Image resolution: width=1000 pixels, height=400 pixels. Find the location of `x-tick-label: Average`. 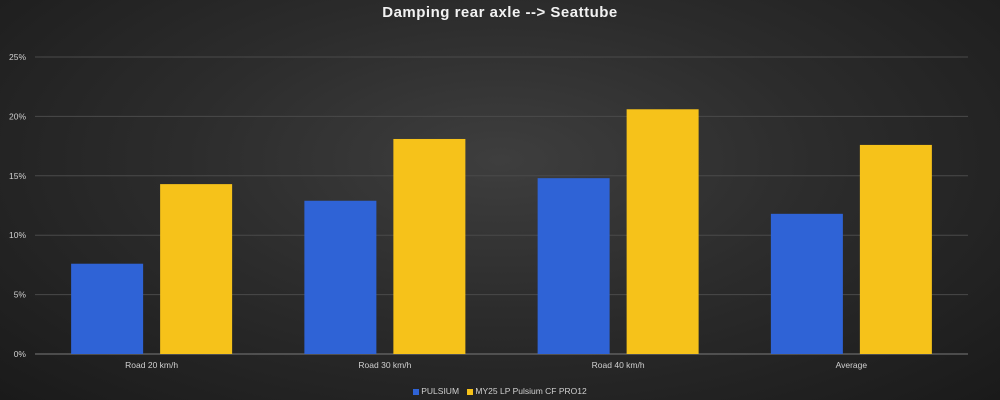

x-tick-label: Average is located at coordinates (852, 365).